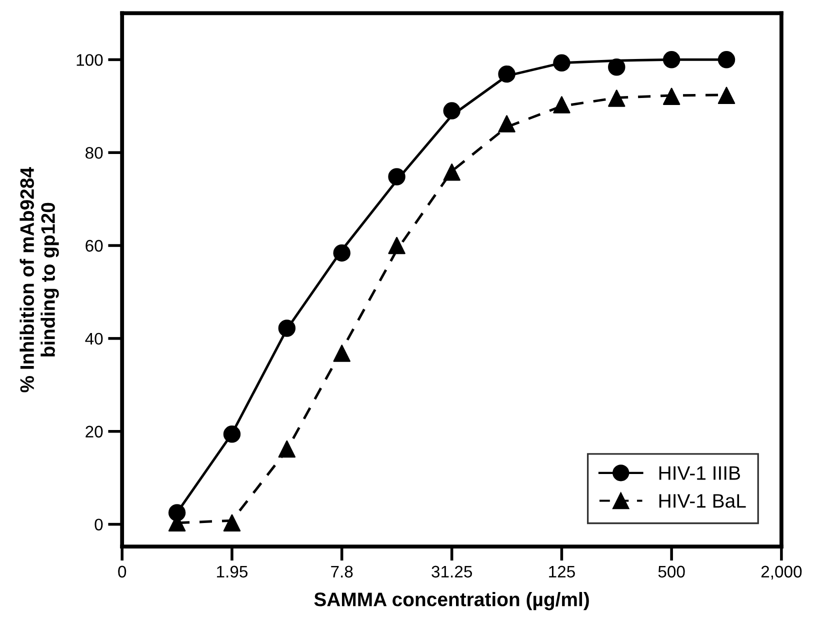 This screenshot has height=629, width=814. What do you see at coordinates (232, 572) in the screenshot?
I see `x-tick-label: 1.95` at bounding box center [232, 572].